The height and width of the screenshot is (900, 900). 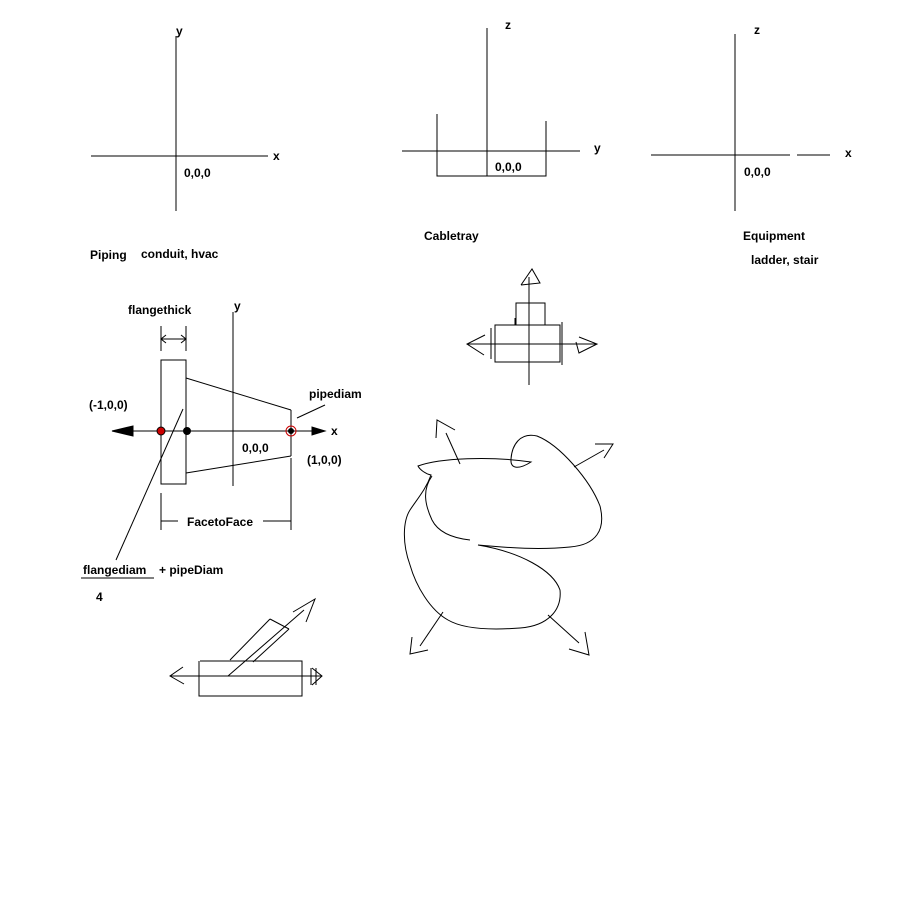 I want to click on blob-arrow-upper-left-shaft, so click(x=453, y=448).